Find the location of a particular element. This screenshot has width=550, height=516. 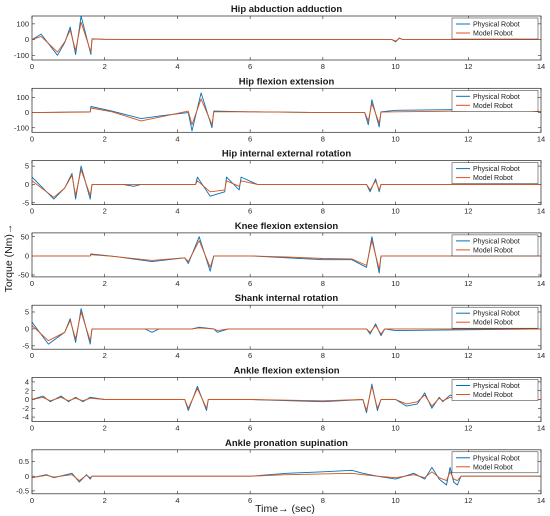

chart-title: Knee flexion extension is located at coordinates (287, 226).